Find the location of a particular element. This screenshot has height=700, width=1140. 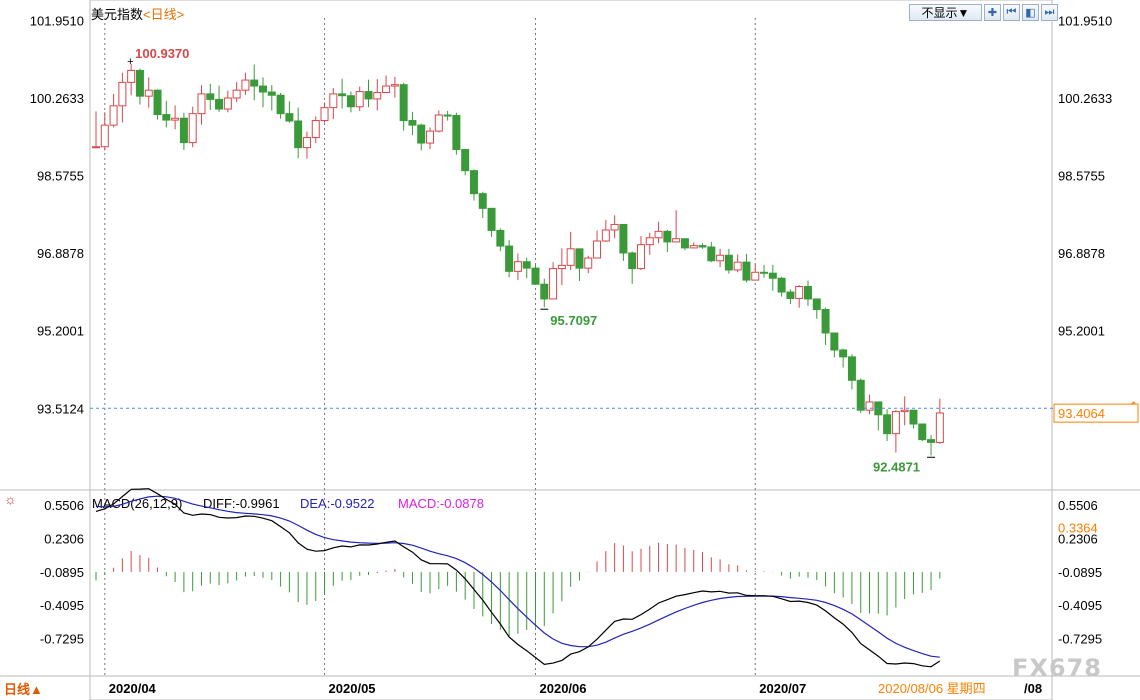

macd-y-tick-right: 0.5506 is located at coordinates (1078, 505).